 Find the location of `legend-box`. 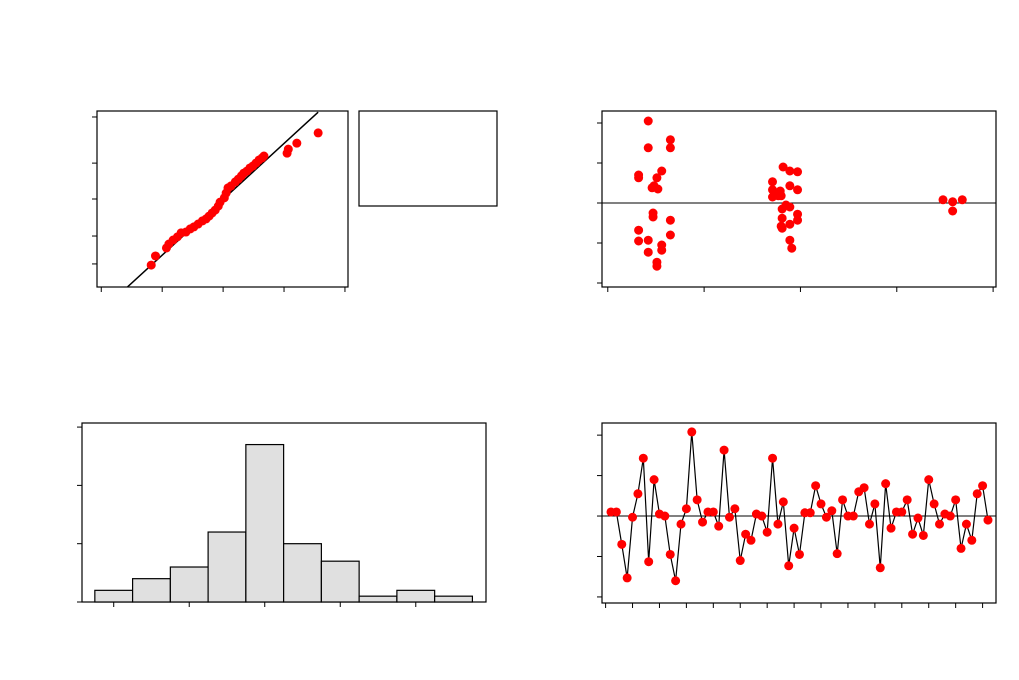

legend-box is located at coordinates (428, 158).